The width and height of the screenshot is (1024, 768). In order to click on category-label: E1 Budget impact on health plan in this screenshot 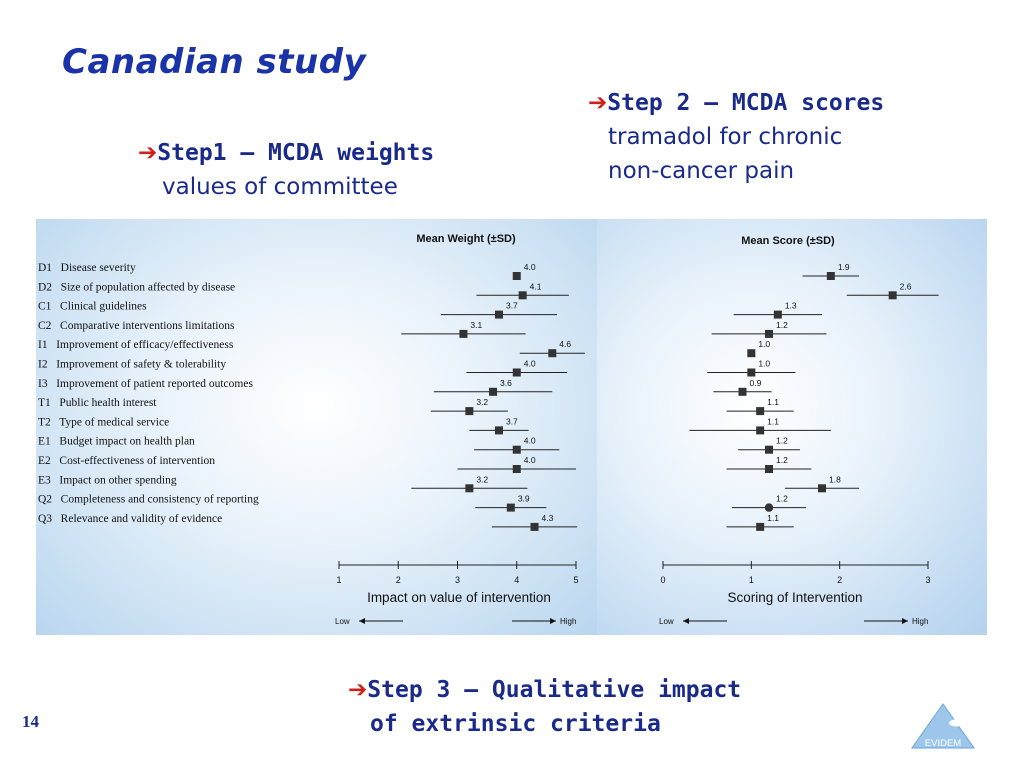, I will do `click(116, 442)`.